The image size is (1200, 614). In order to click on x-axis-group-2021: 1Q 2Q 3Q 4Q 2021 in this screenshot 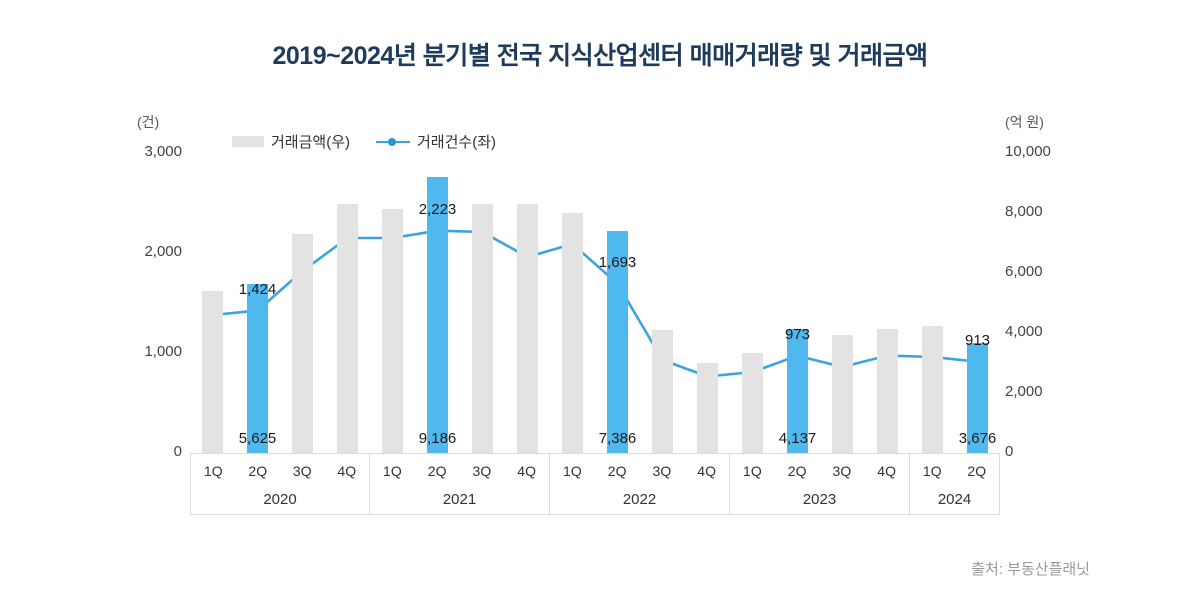, I will do `click(460, 484)`.